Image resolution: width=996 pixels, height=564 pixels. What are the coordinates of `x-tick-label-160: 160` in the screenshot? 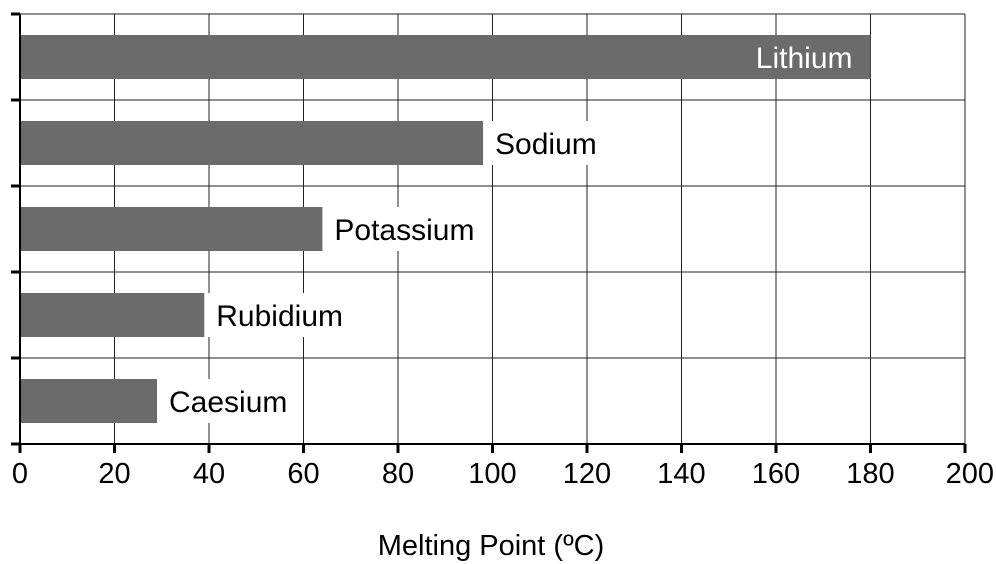 It's located at (776, 474).